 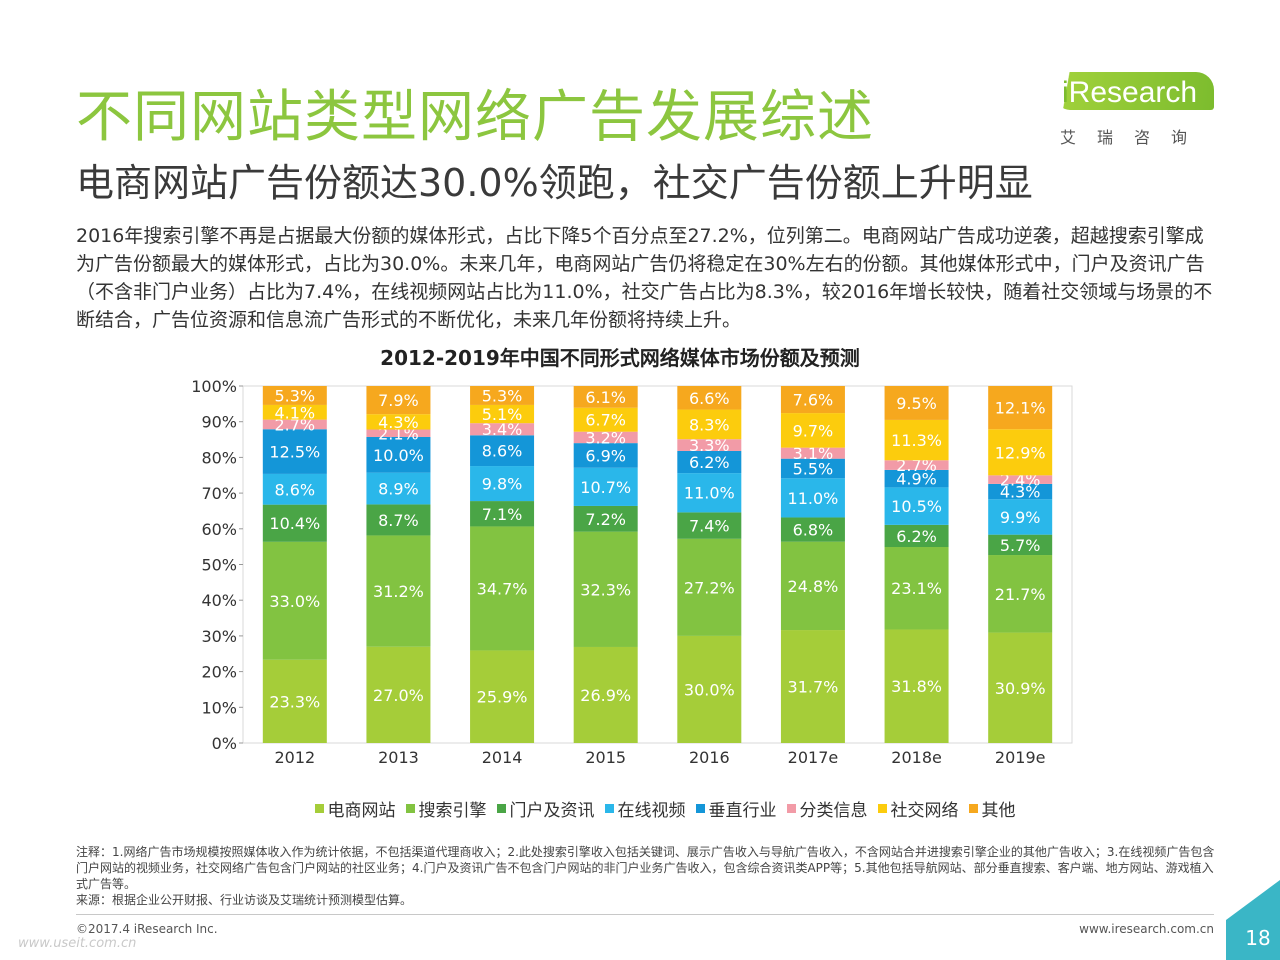 I want to click on data-label: 11.0%, so click(x=709, y=493).